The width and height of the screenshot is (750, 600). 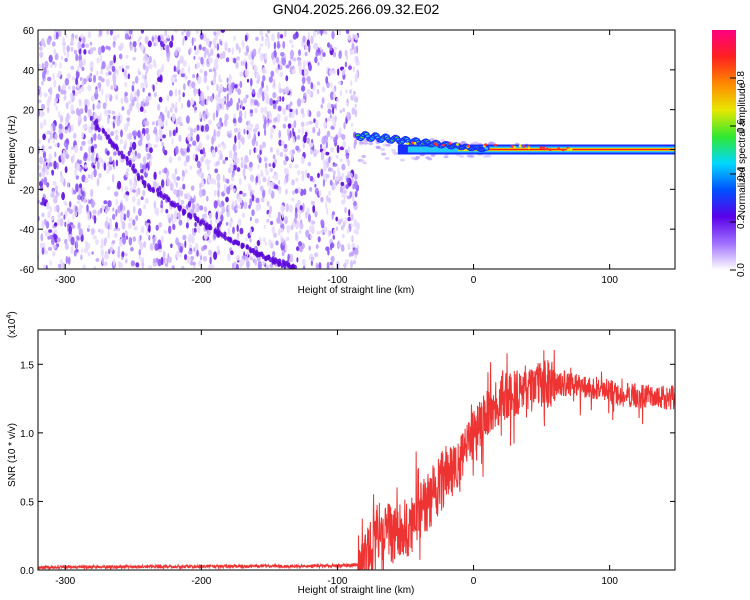 I want to click on trace-speck, so click(x=207, y=228).